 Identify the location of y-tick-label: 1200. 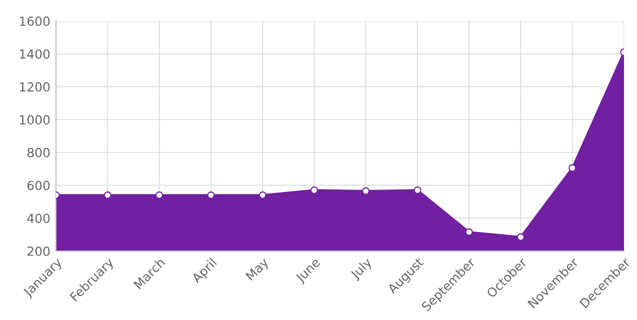
(35, 87).